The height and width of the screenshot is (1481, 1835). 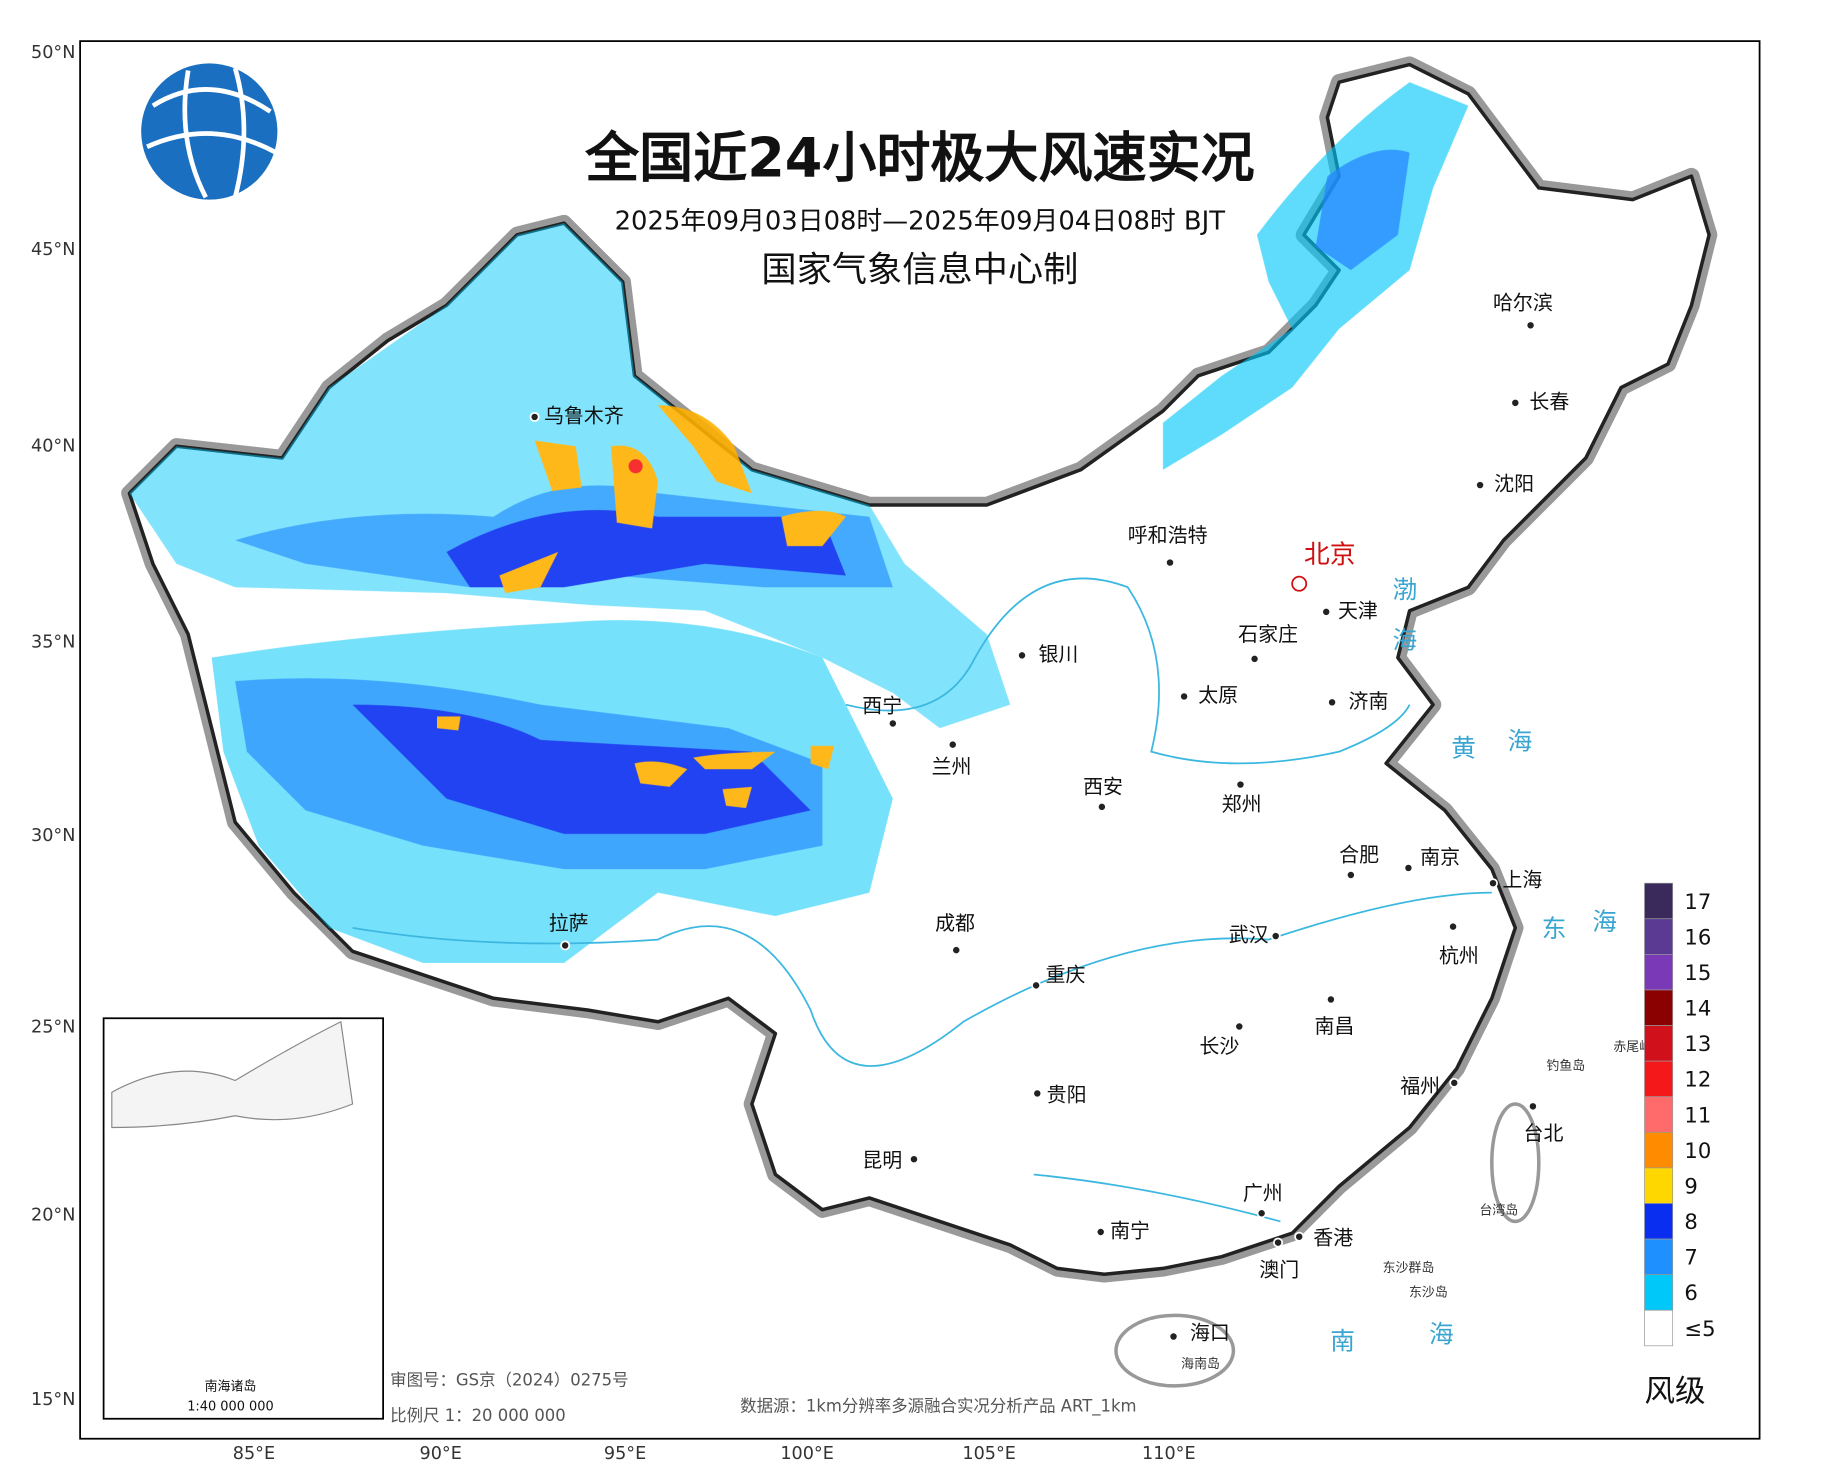 What do you see at coordinates (1218, 695) in the screenshot?
I see `city-label: 太原` at bounding box center [1218, 695].